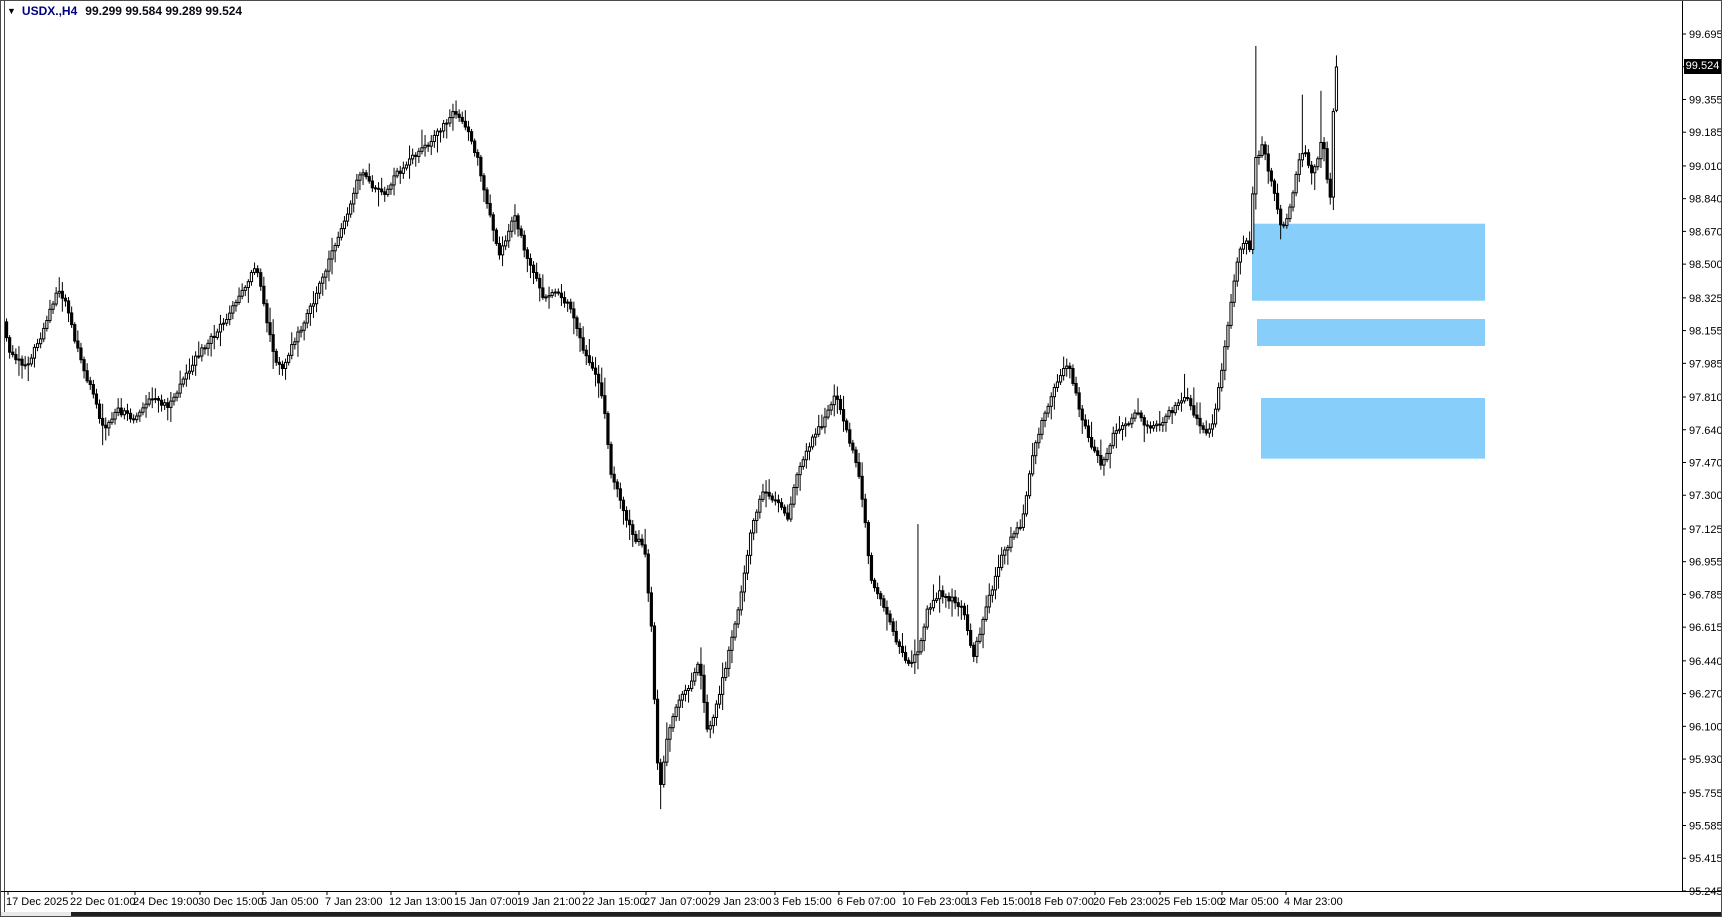 This screenshot has height=917, width=1722. What do you see at coordinates (866, 902) in the screenshot?
I see `svg-text: 6 Feb 07:00` at bounding box center [866, 902].